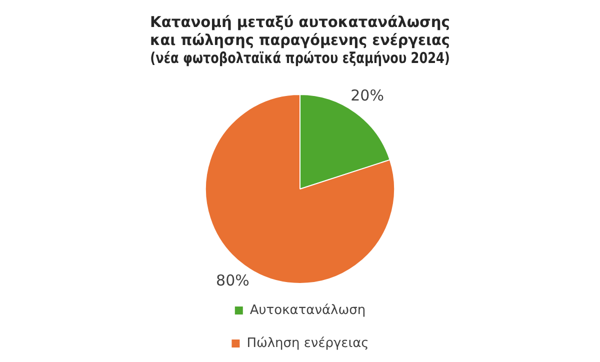 The width and height of the screenshot is (600, 362). Describe the element at coordinates (307, 343) in the screenshot. I see `legend-label: Πώληση ενέργειας` at that location.